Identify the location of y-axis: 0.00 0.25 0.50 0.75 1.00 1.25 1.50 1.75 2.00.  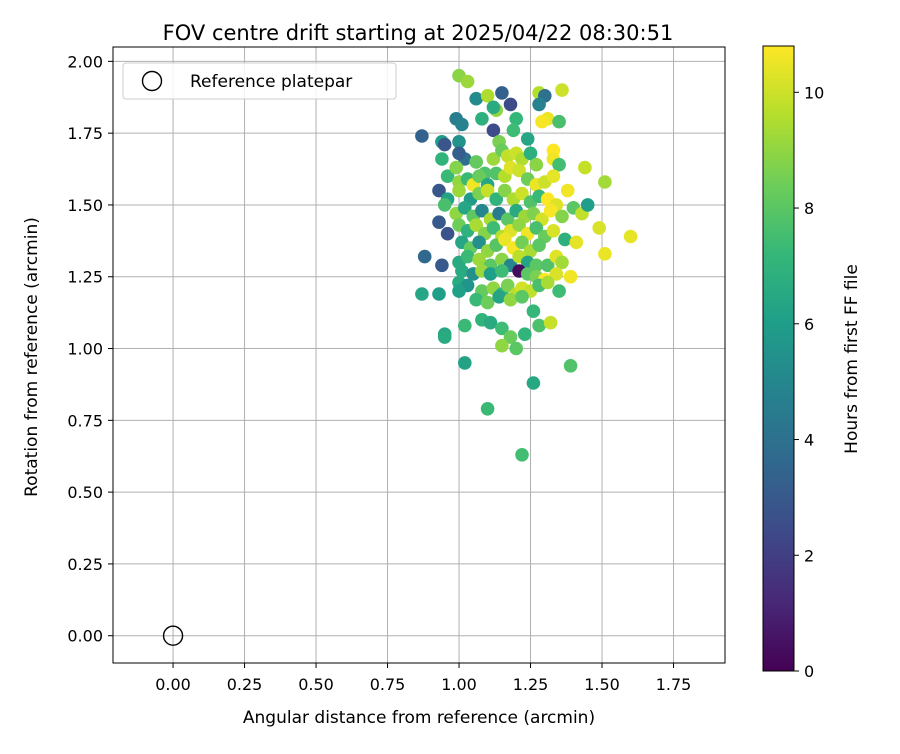
(90, 349).